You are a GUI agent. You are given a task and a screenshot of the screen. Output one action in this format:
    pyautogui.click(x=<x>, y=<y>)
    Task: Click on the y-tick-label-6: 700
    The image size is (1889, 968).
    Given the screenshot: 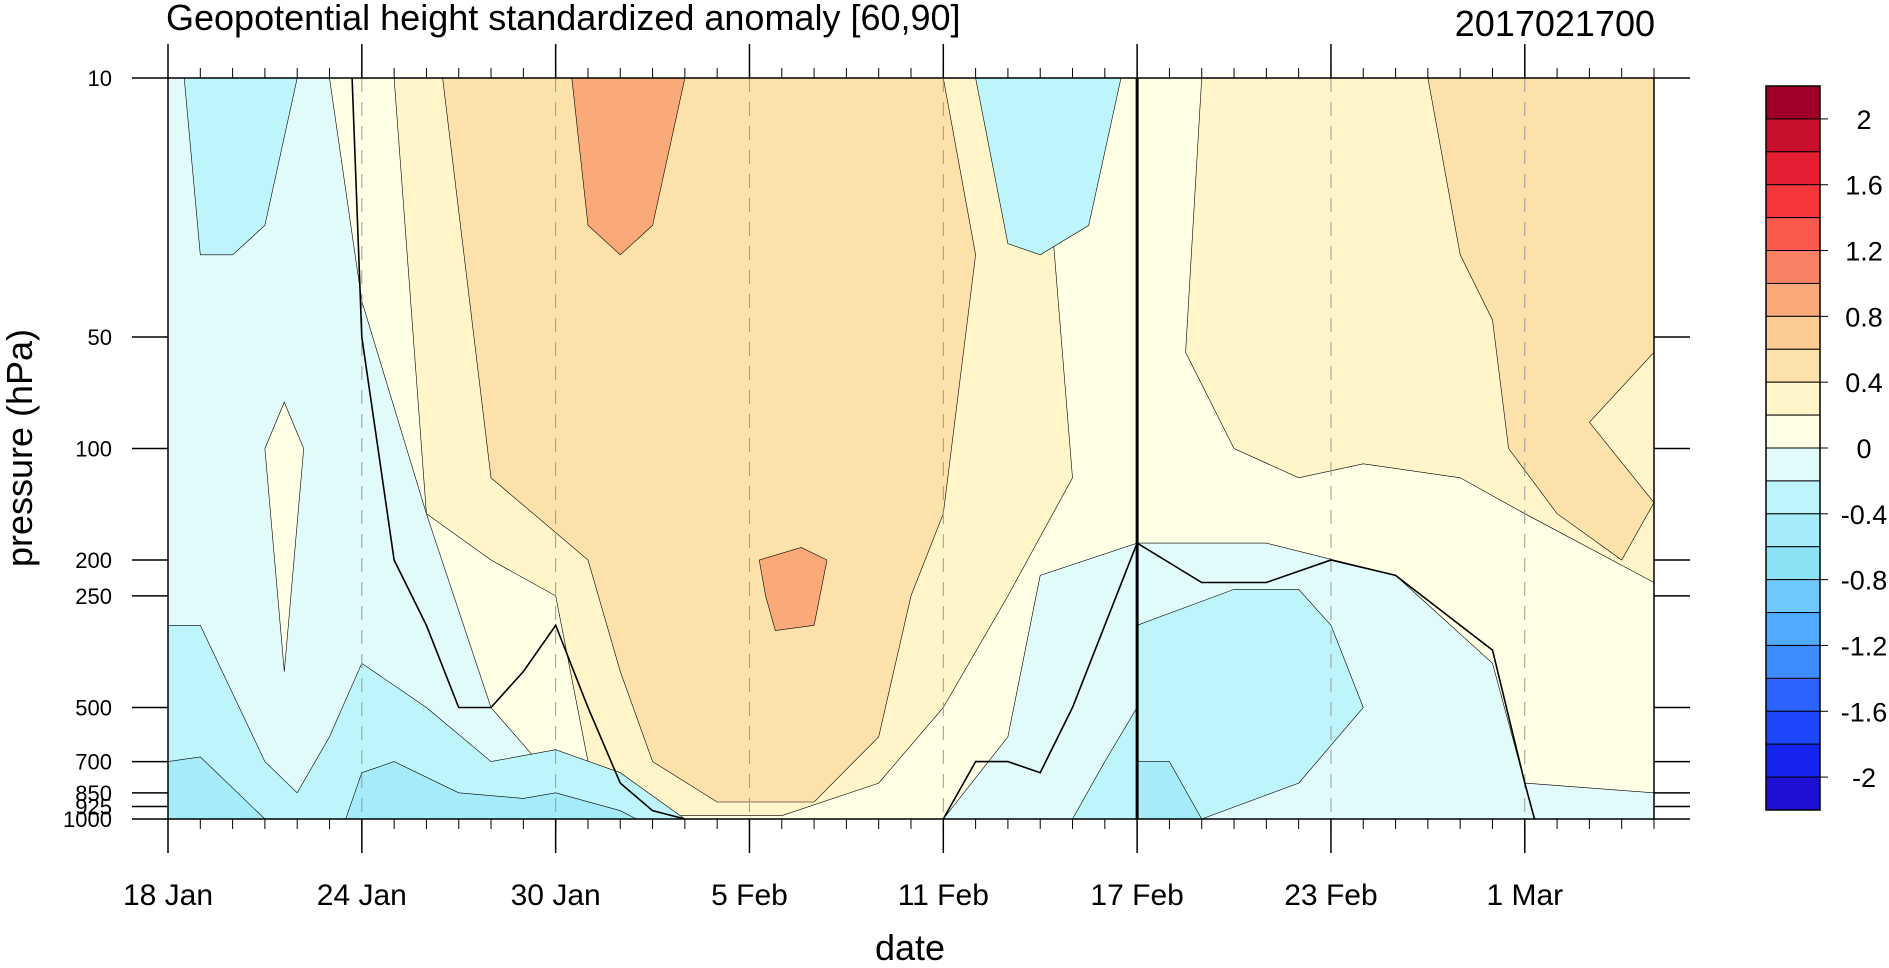 What is the action you would take?
    pyautogui.click(x=93, y=762)
    